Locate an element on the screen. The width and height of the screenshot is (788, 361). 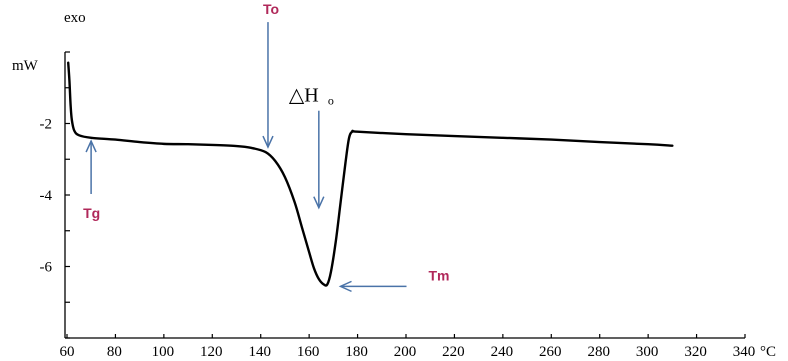
x-tick-label: 340 is located at coordinates (744, 352).